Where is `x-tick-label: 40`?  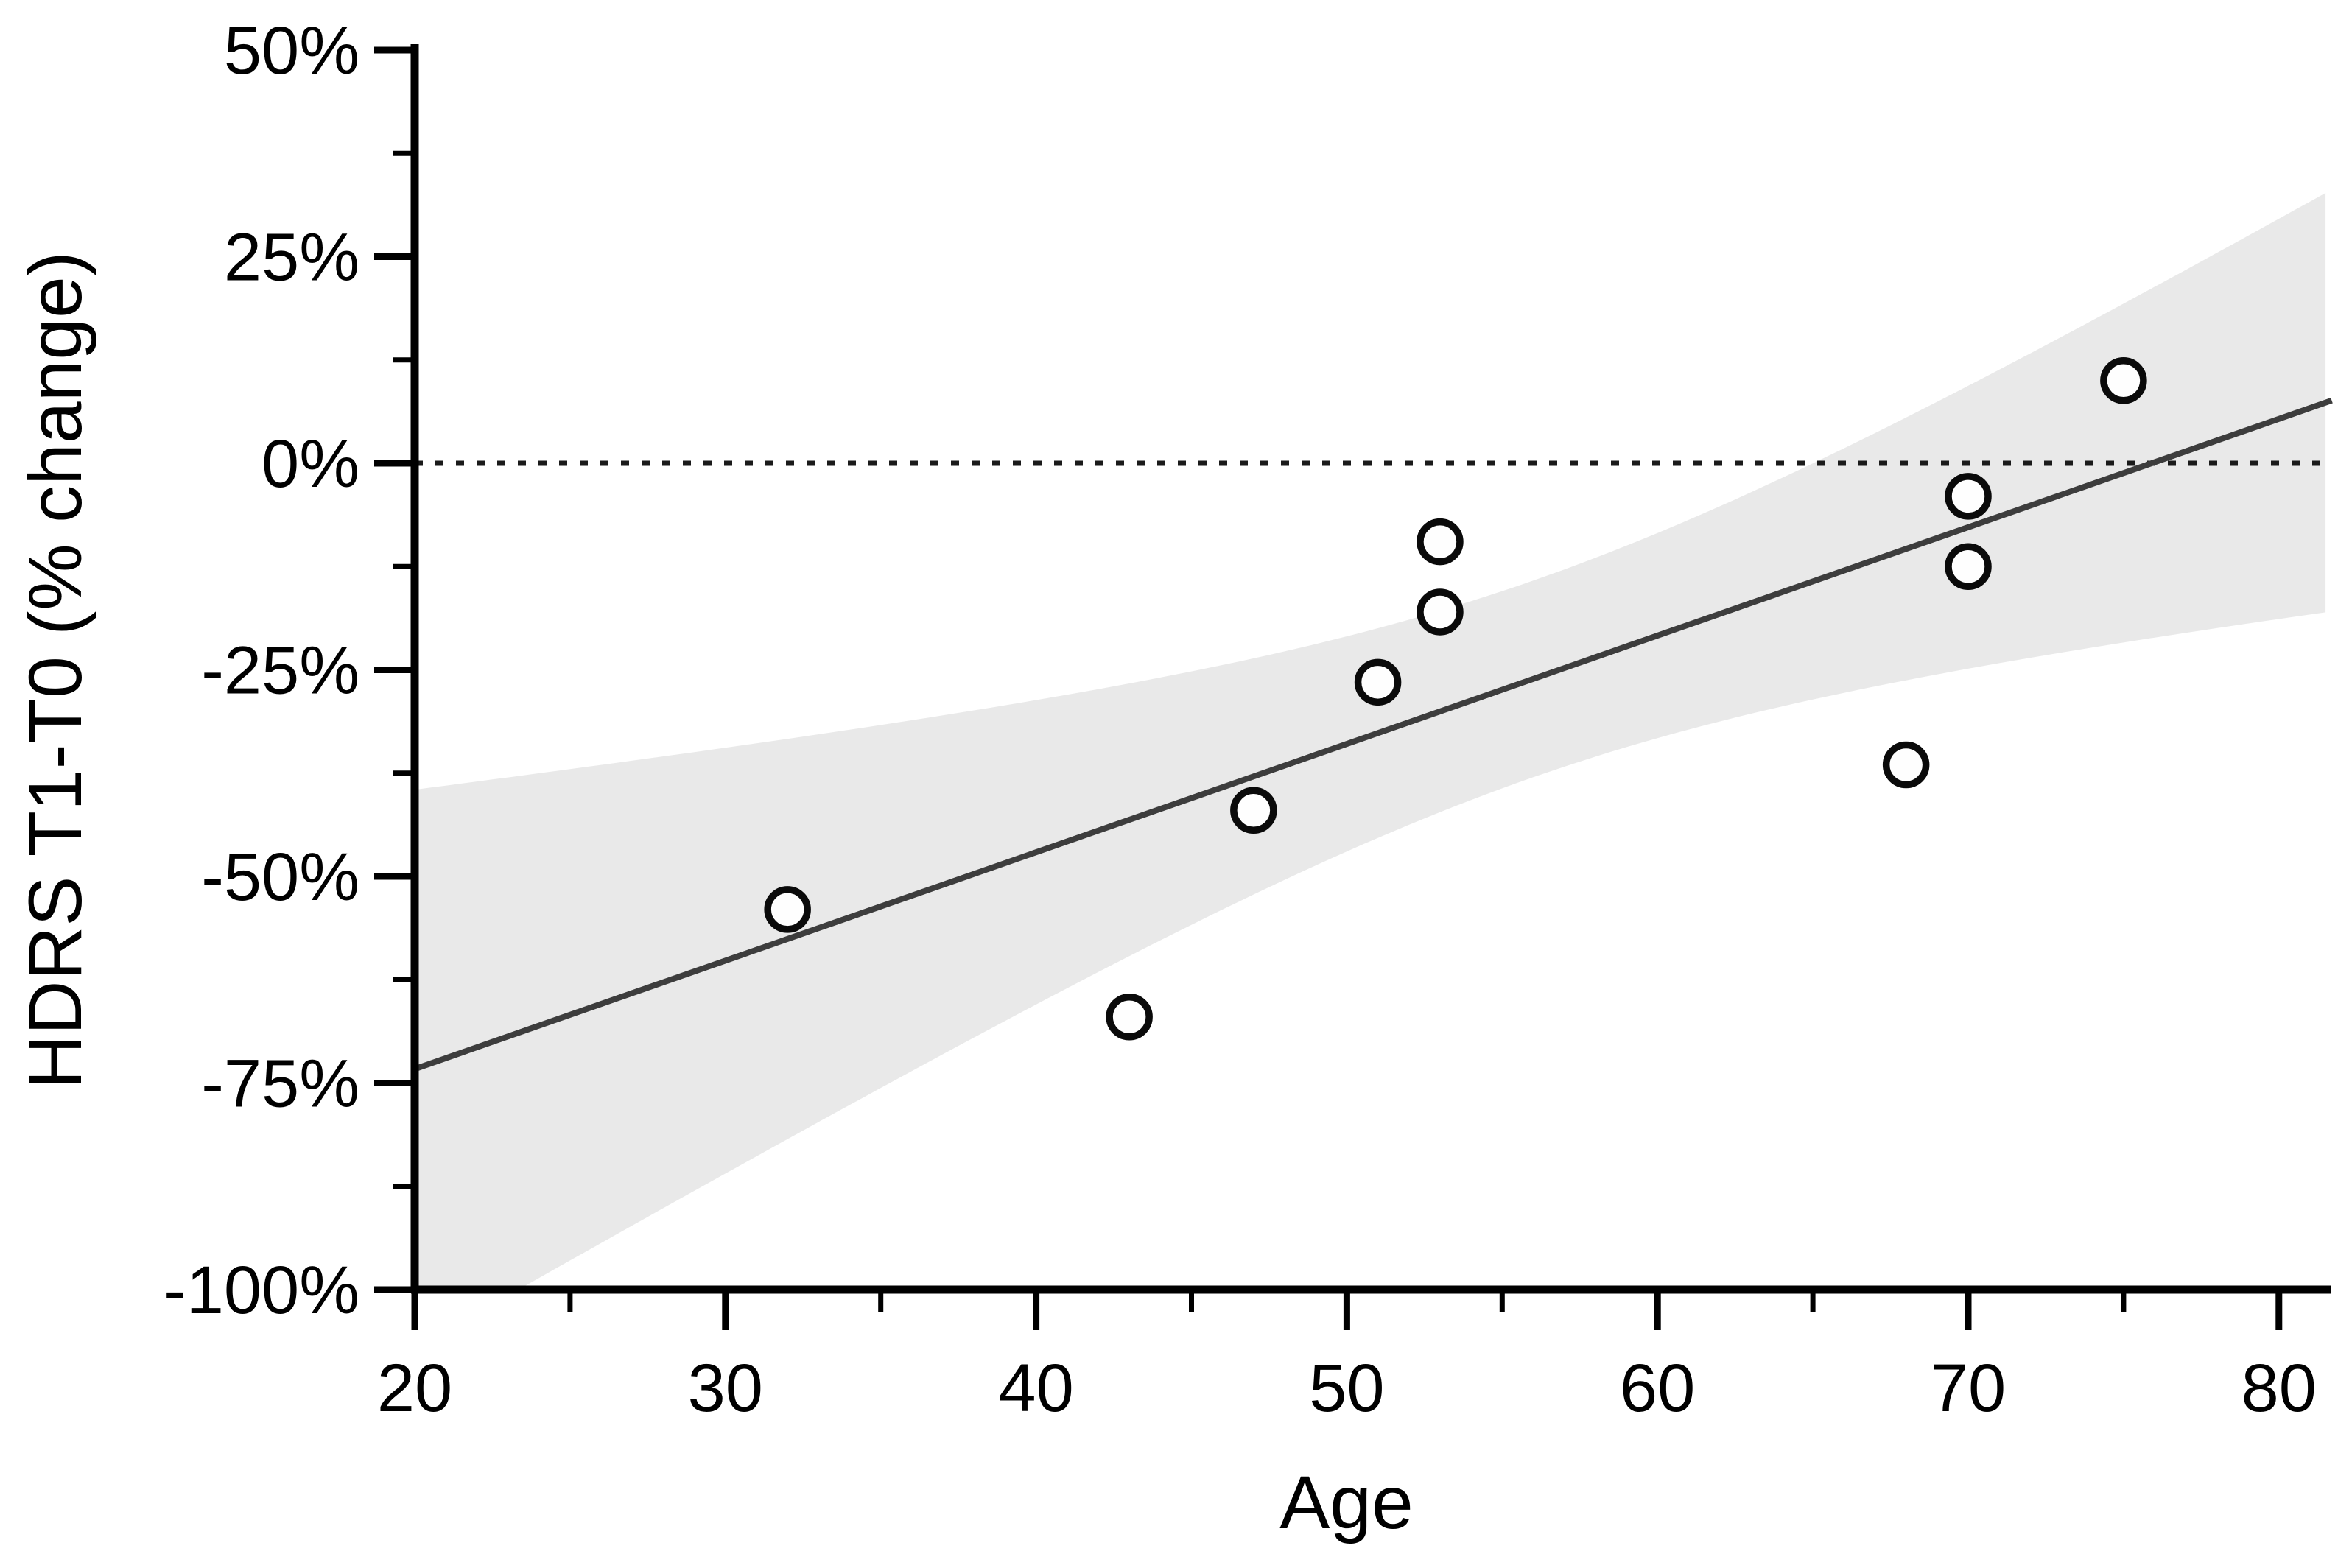 x-tick-label: 40 is located at coordinates (1035, 1388).